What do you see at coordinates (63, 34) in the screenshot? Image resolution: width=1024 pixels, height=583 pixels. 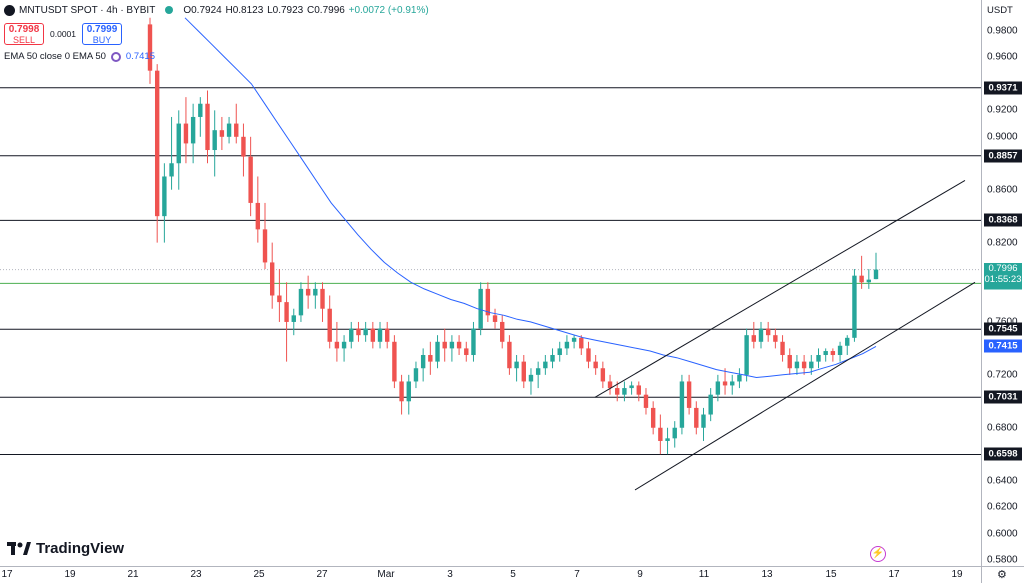 I see `spread-value: 0.0001` at bounding box center [63, 34].